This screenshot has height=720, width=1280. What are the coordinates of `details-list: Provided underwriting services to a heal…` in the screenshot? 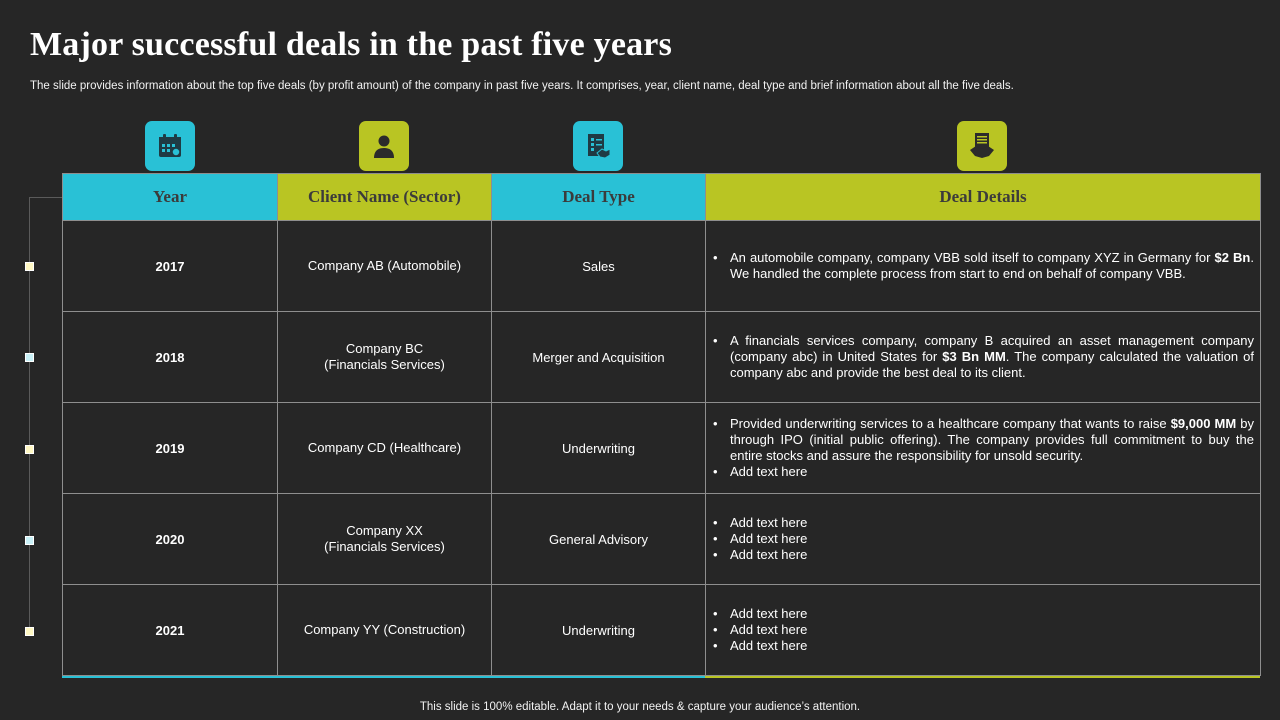 It's located at (983, 448).